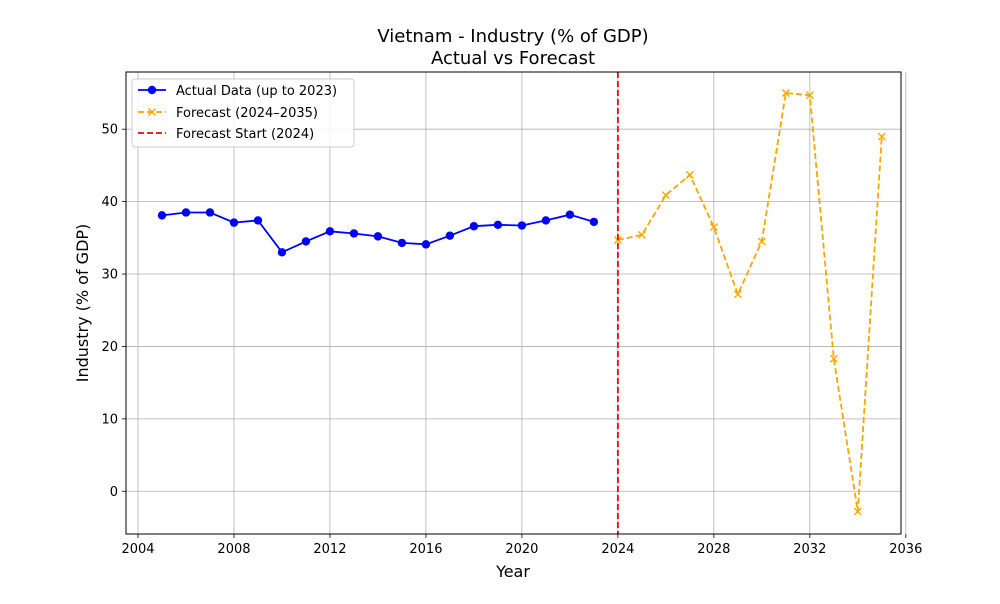 This screenshot has height=604, width=1000. I want to click on legend-forecast-start-label: Forecast Start (2024), so click(245, 134).